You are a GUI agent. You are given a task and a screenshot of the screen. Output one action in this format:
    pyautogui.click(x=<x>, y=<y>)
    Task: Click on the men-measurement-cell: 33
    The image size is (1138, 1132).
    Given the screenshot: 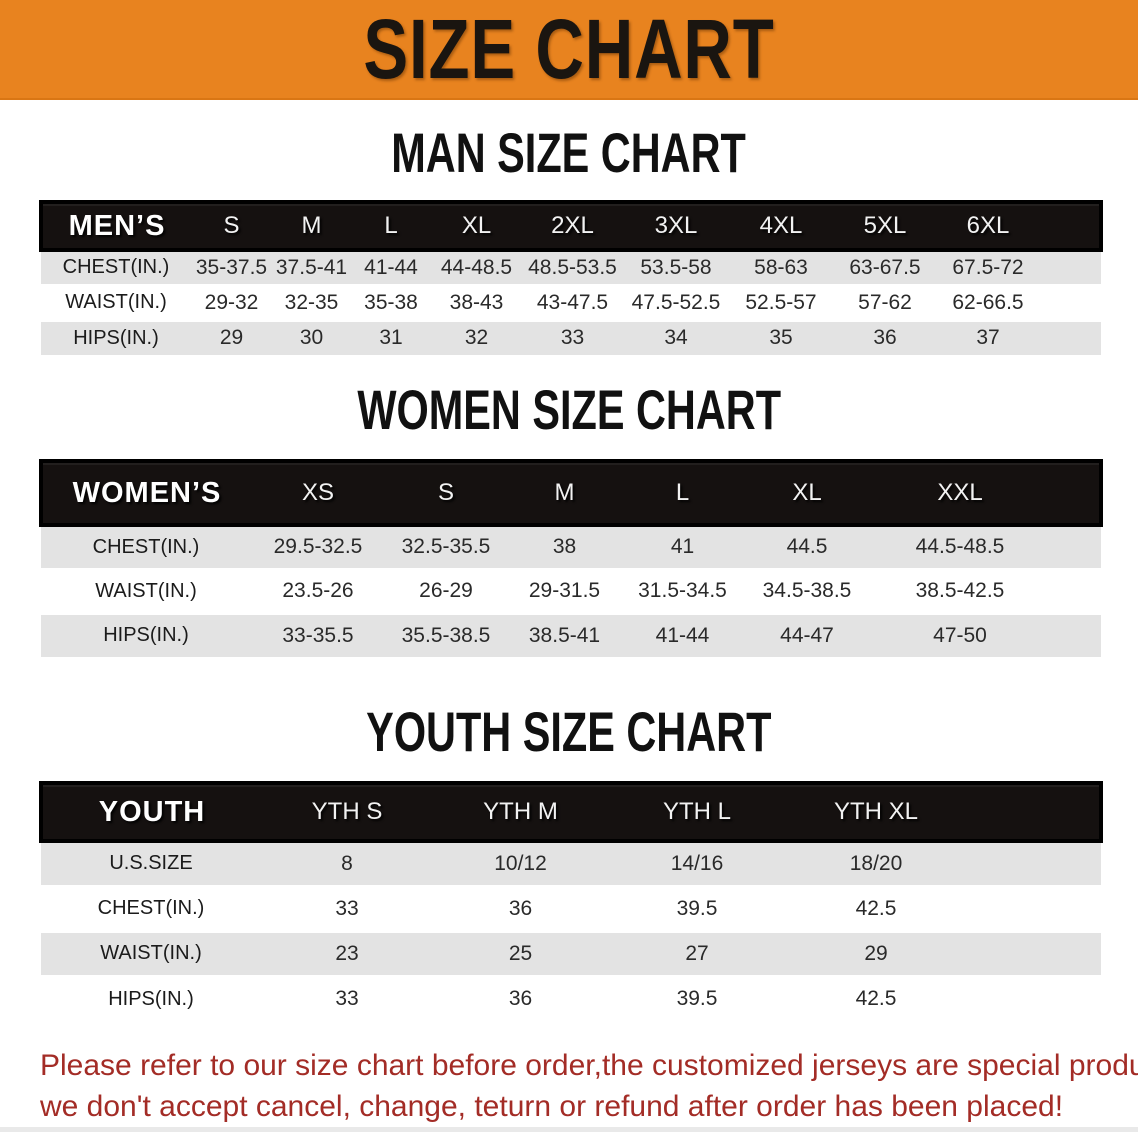 What is the action you would take?
    pyautogui.click(x=572, y=336)
    